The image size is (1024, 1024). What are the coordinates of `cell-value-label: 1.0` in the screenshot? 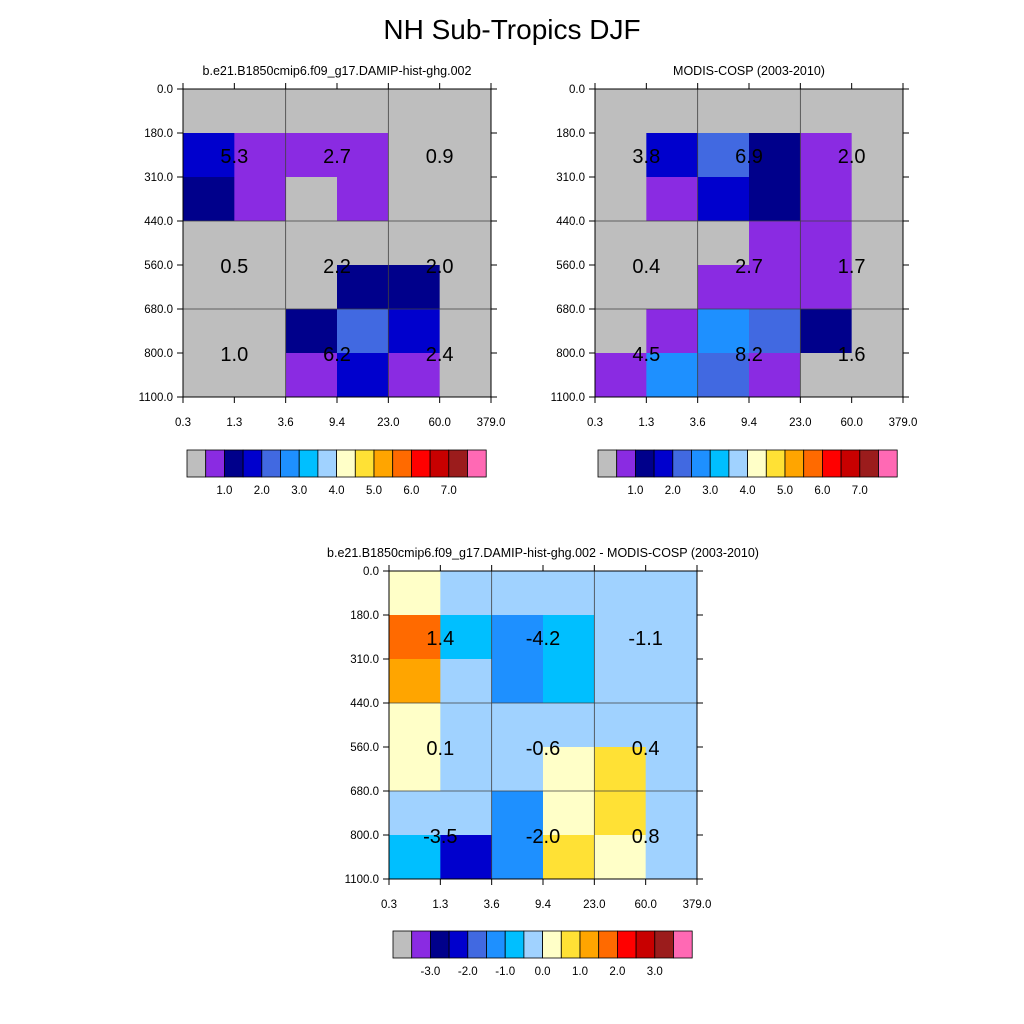 It's located at (234, 355).